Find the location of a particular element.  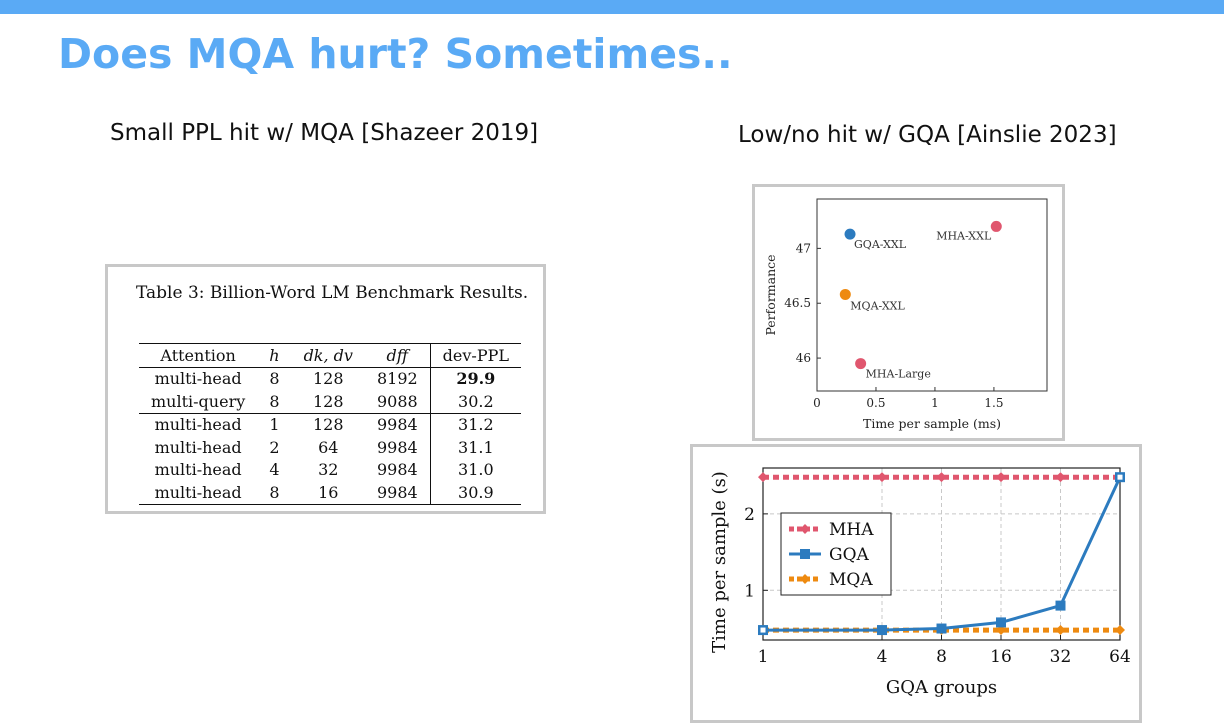

cell-h: 1 is located at coordinates (274, 424).